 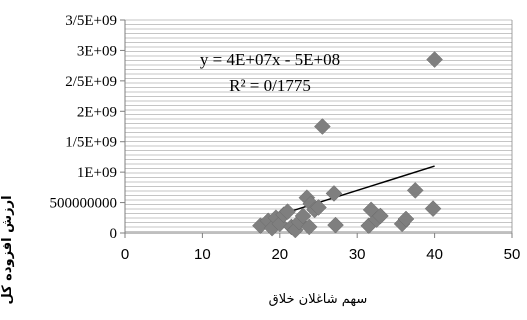 What do you see at coordinates (91, 21) in the screenshot?
I see `y-tick-label: 3/5E+09` at bounding box center [91, 21].